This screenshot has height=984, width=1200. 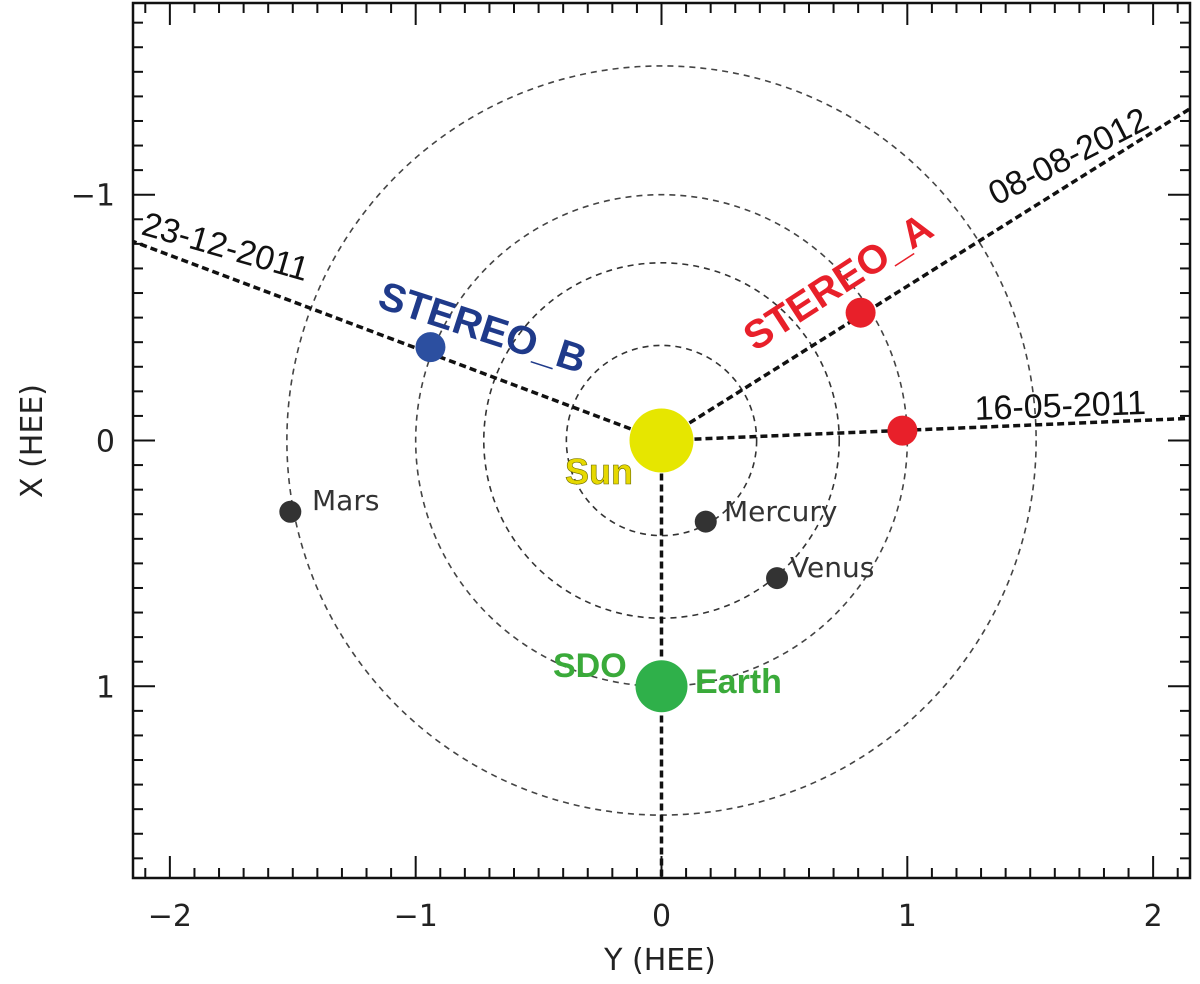 What do you see at coordinates (659, 960) in the screenshot?
I see `x-axis-title: Y (HEE)` at bounding box center [659, 960].